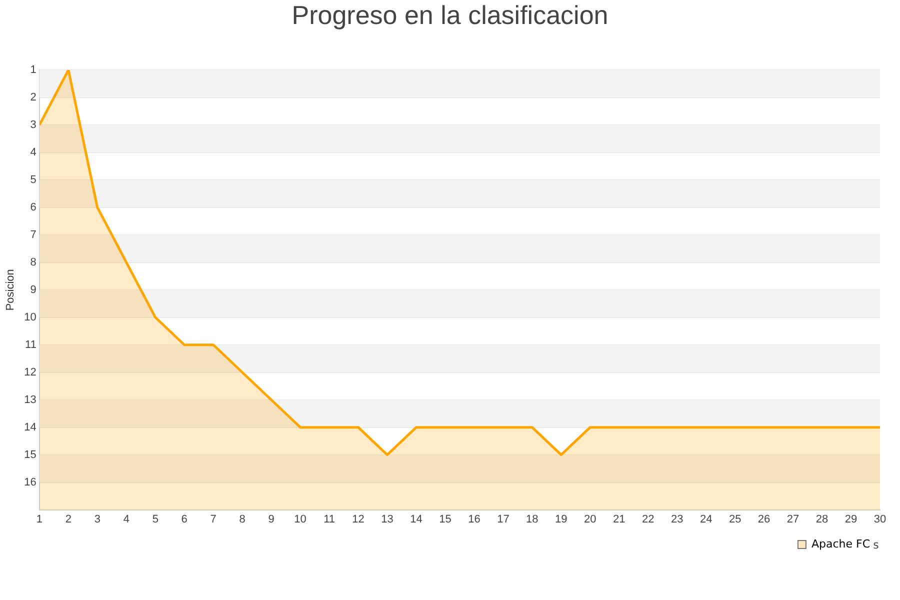  I want to click on chart-title: Progreso en la clasificacion, so click(450, 15).